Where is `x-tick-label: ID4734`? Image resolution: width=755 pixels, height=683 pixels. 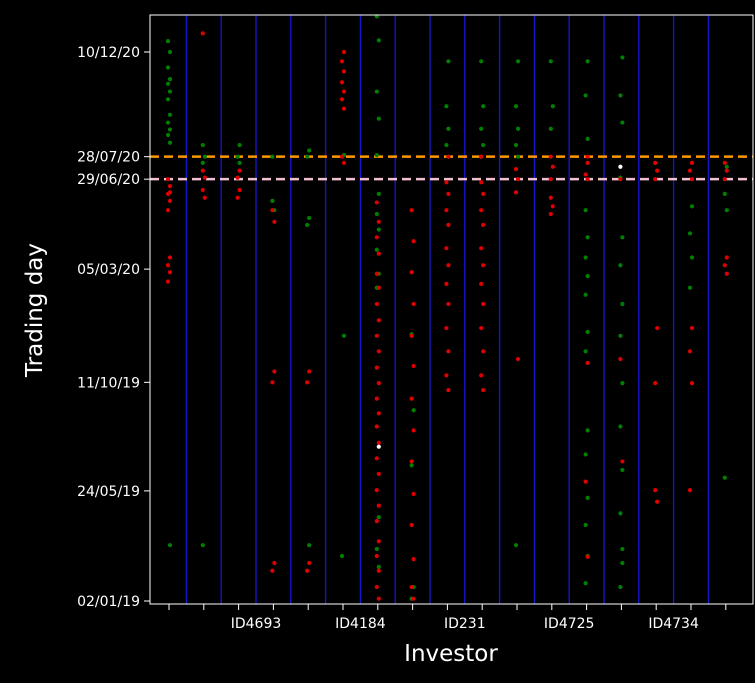 x-tick-label: ID4734 is located at coordinates (673, 624).